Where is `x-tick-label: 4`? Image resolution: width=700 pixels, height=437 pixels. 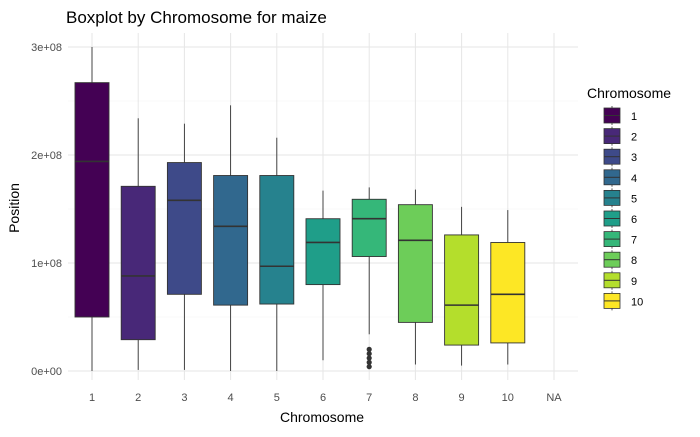
x-tick-label: 4 is located at coordinates (231, 398).